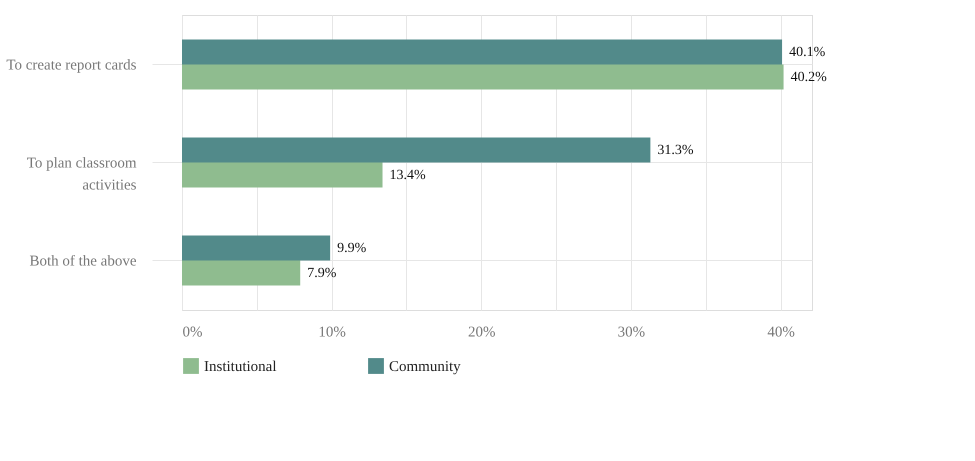 The image size is (975, 461). I want to click on x-tick-label: 10%, so click(332, 332).